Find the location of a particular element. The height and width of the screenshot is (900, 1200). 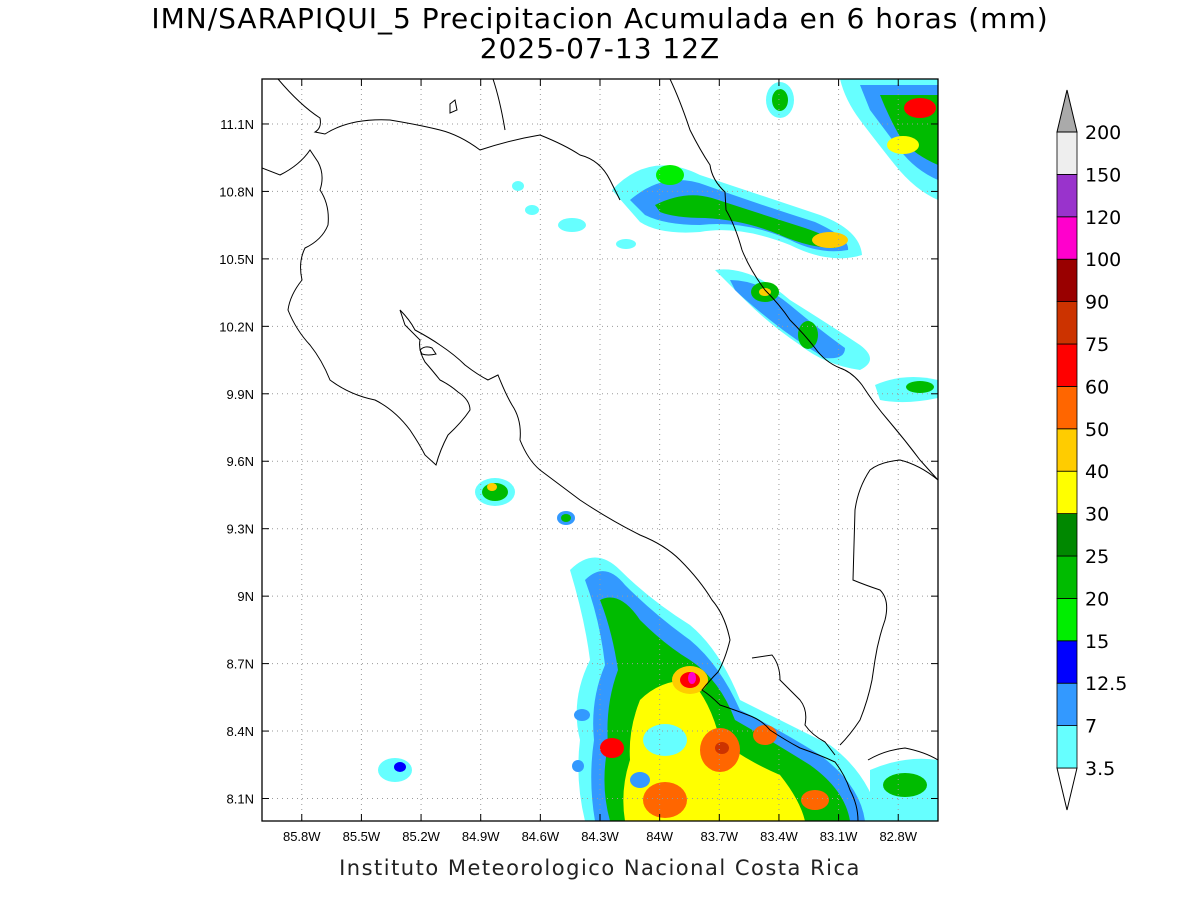

y-tick-label: 10.2N is located at coordinates (236, 326).